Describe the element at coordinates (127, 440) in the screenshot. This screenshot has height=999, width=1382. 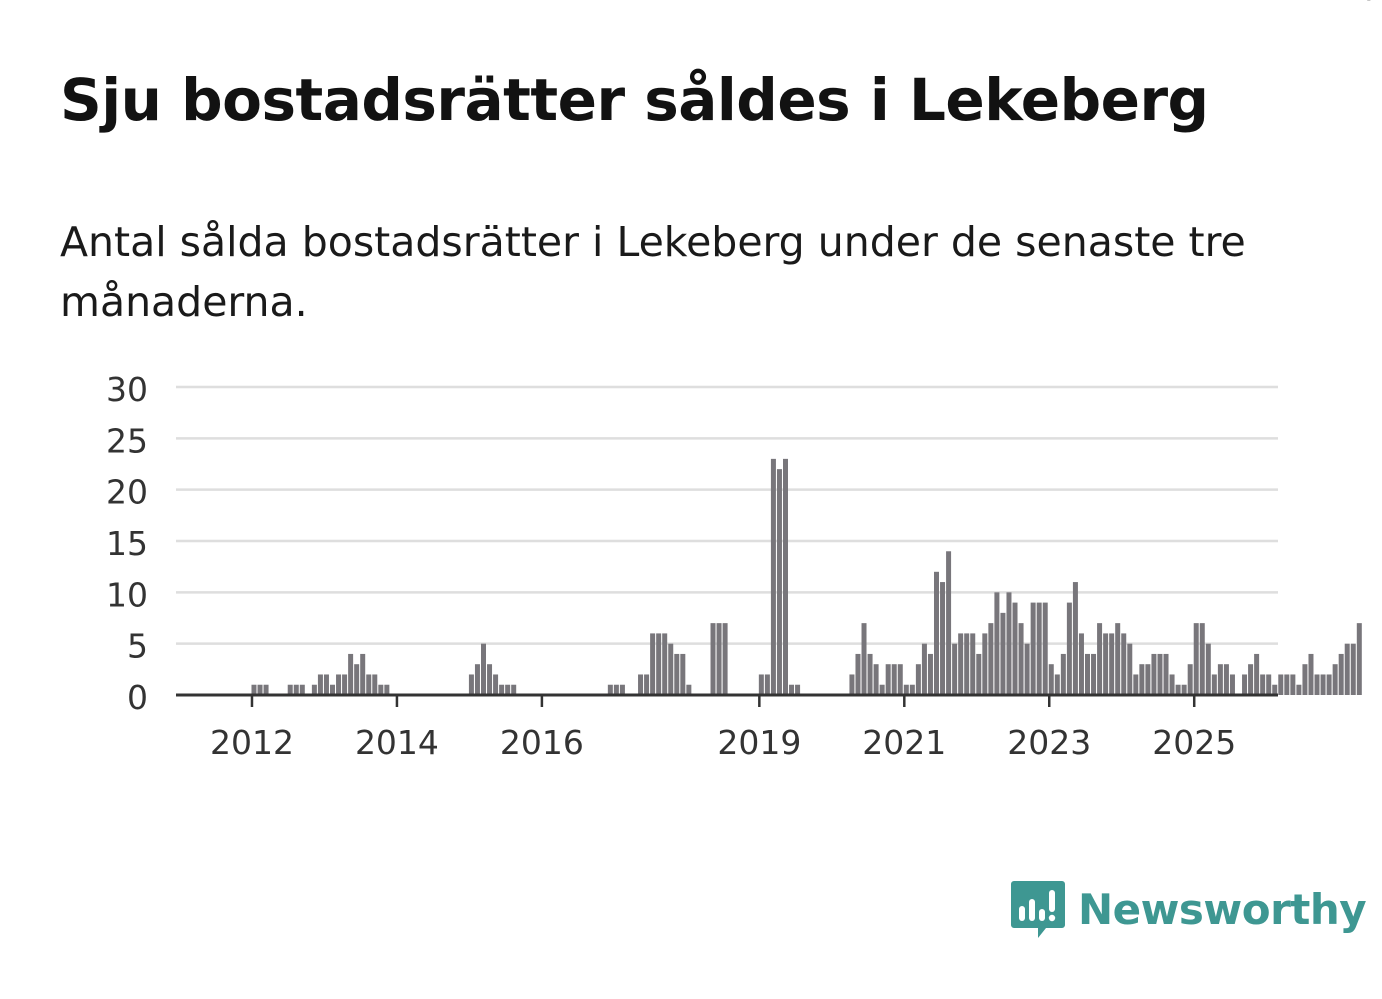
I see `y-tick-label: 25` at that location.